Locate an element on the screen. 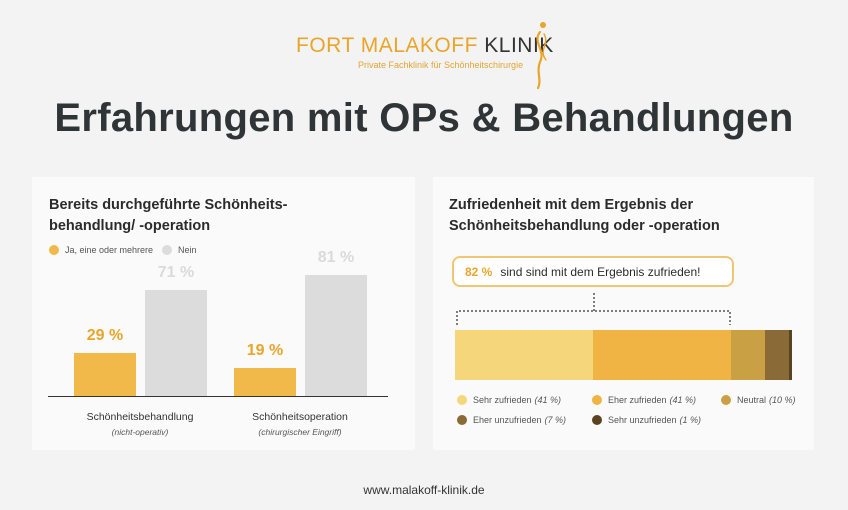  legend-item-sehr-unzufrieden: Sehr unzufrieden (1 %) is located at coordinates (646, 420).